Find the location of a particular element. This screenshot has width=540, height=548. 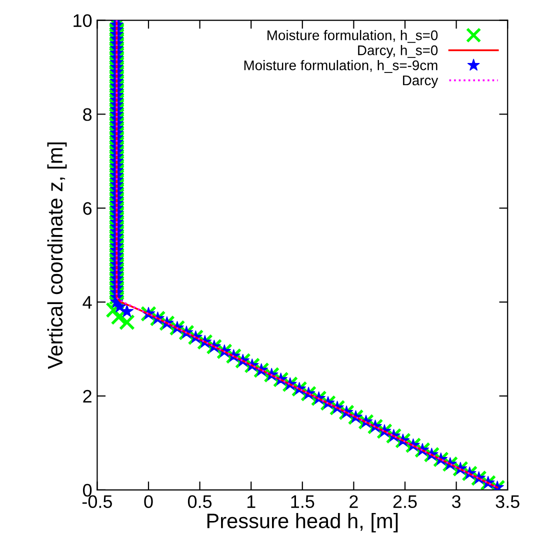

y-tick-label: 8 is located at coordinates (87, 114).